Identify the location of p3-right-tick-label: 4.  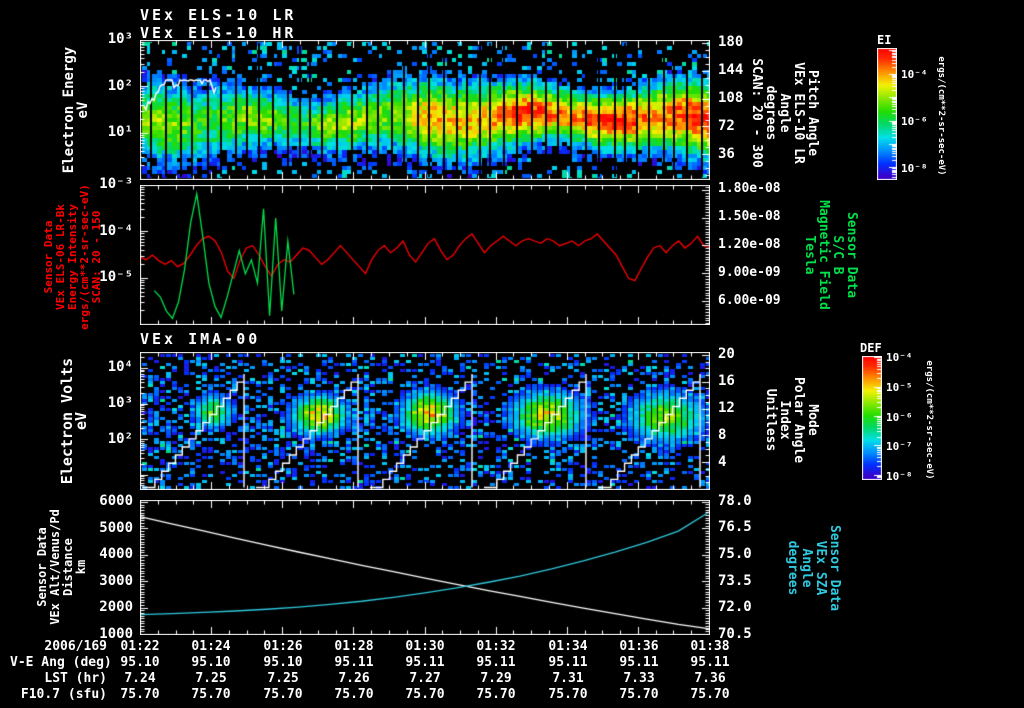
(722, 462).